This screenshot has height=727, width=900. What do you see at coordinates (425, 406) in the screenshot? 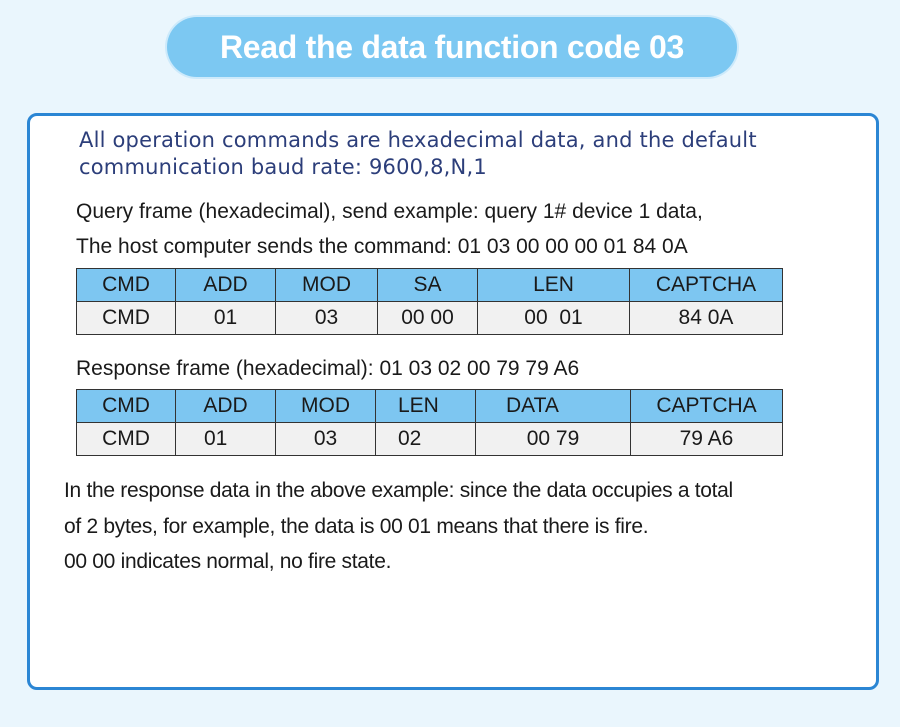
I see `response-header-cell: LEN` at bounding box center [425, 406].